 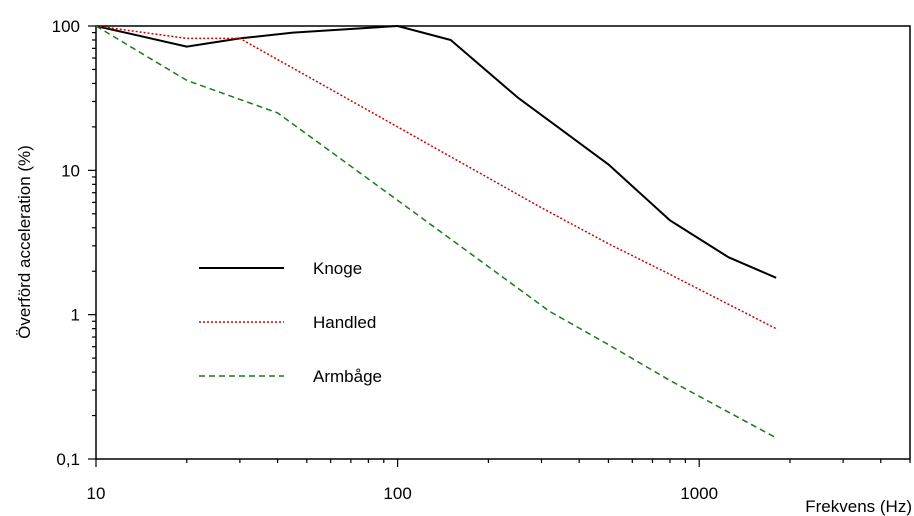 I want to click on legend-label-1: Knoge, so click(x=337, y=268).